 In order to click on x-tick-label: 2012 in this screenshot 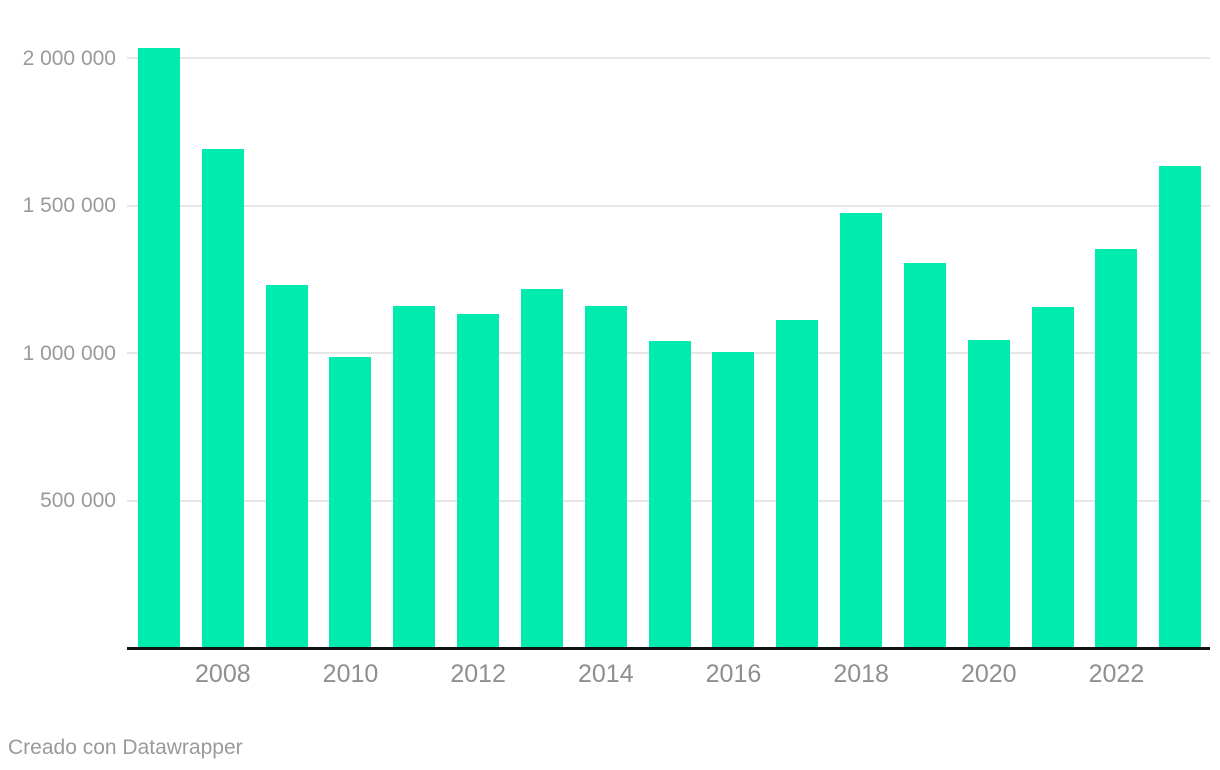, I will do `click(478, 674)`.